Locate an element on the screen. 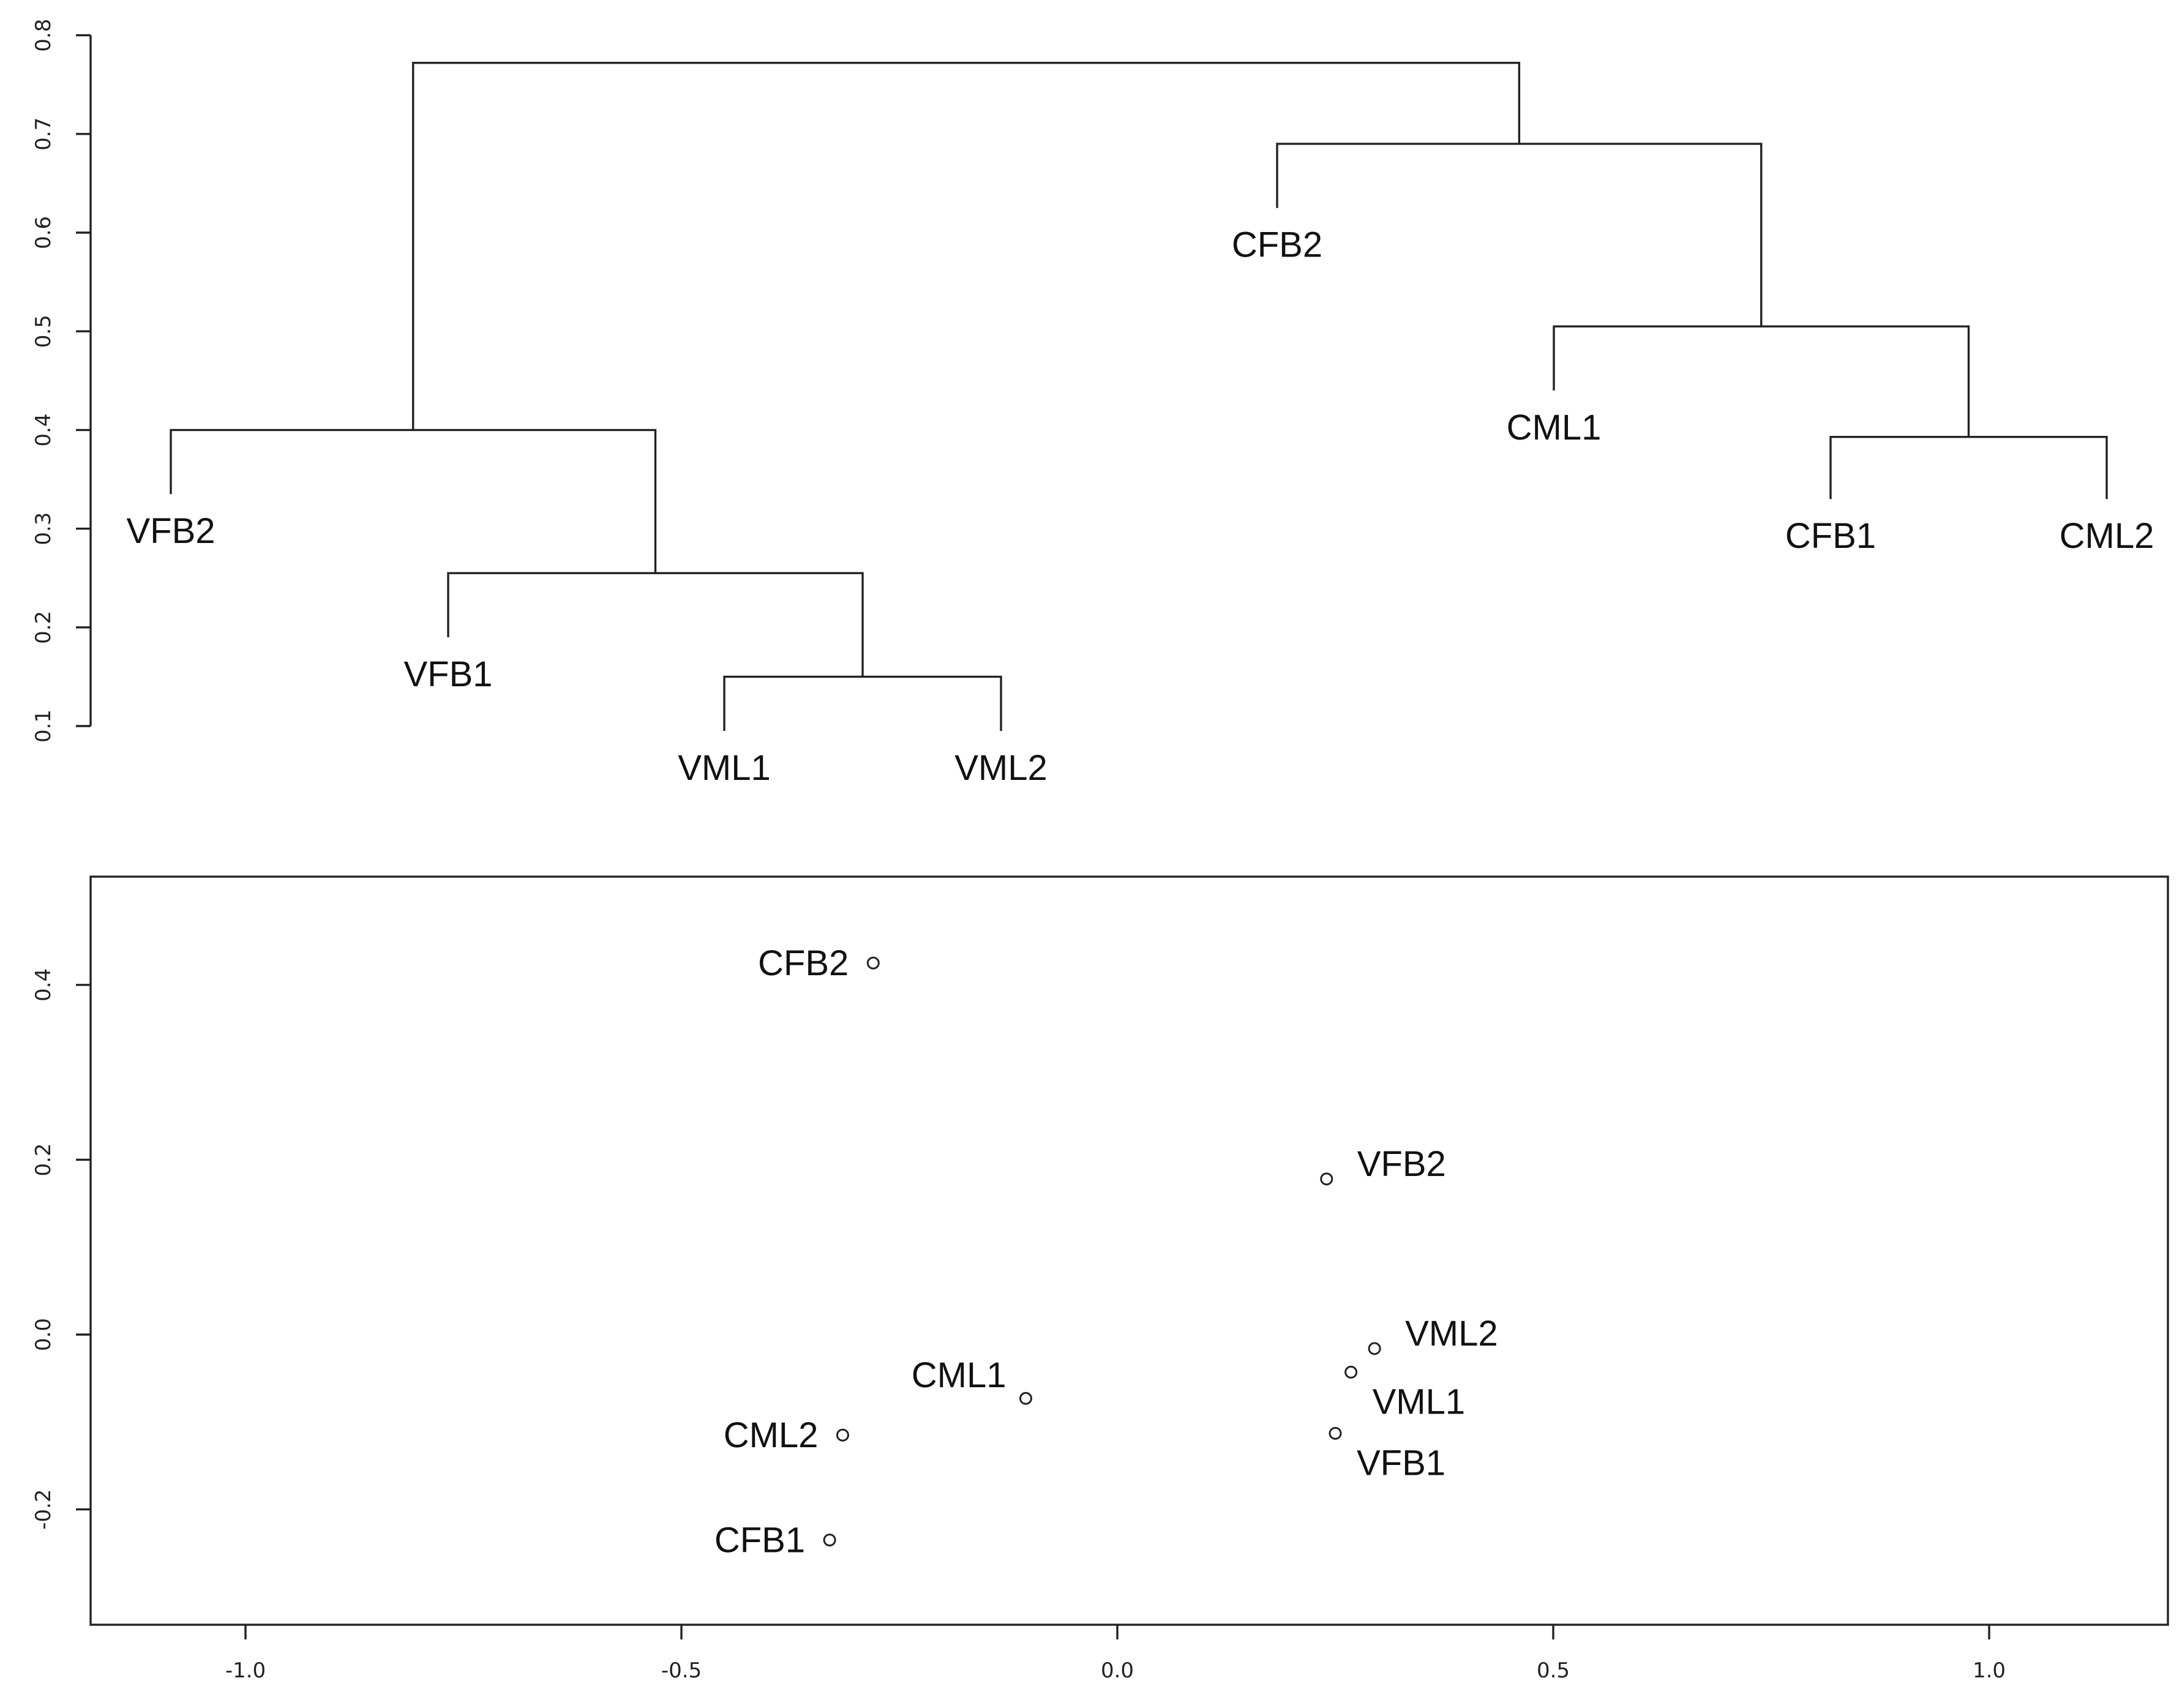 The width and height of the screenshot is (2182, 1708). scatter-points: CFB2 VFB2 VML2 VML1 CML1 CML2 VFB1 CFB1 is located at coordinates (1106, 1251).